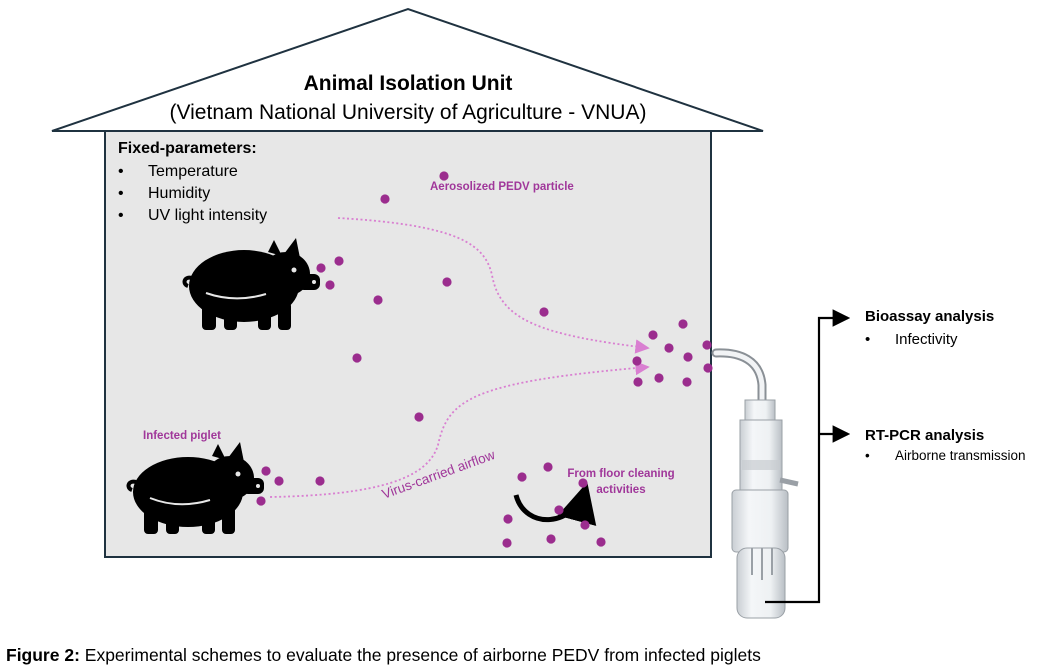  What do you see at coordinates (930, 316) in the screenshot?
I see `bioassay-heading: Bioassay analysis` at bounding box center [930, 316].